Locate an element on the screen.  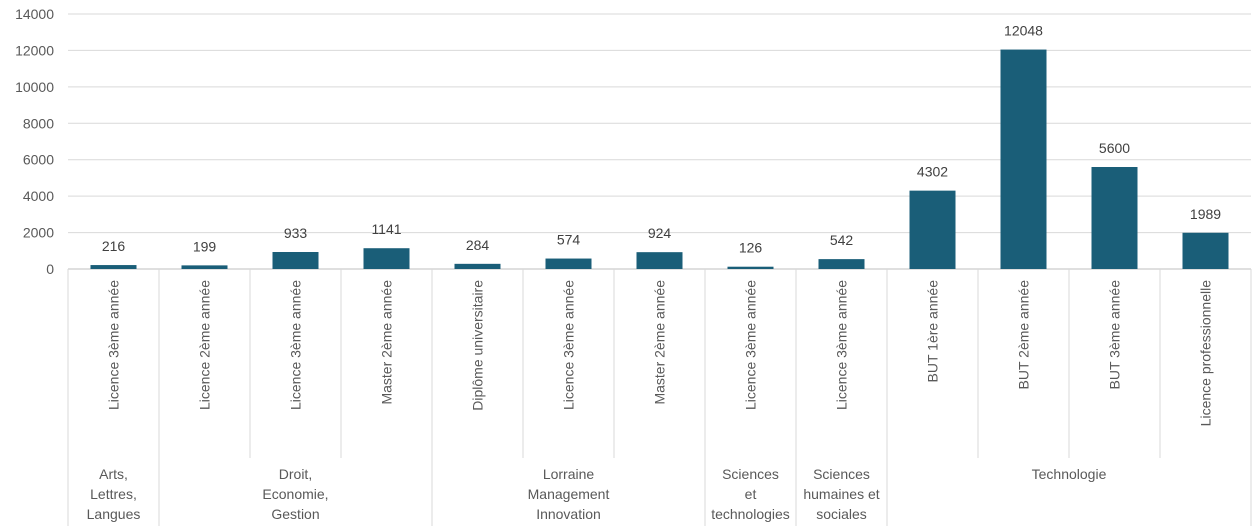
data-label: 574 is located at coordinates (569, 240).